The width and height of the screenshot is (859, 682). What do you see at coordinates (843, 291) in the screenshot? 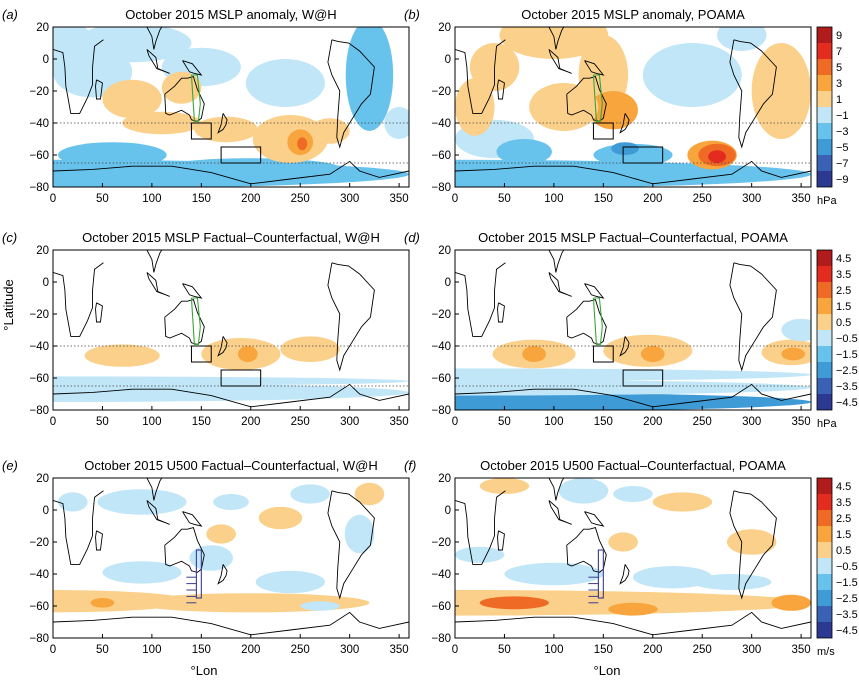
I see `colorbar-label: 2.5` at bounding box center [843, 291].